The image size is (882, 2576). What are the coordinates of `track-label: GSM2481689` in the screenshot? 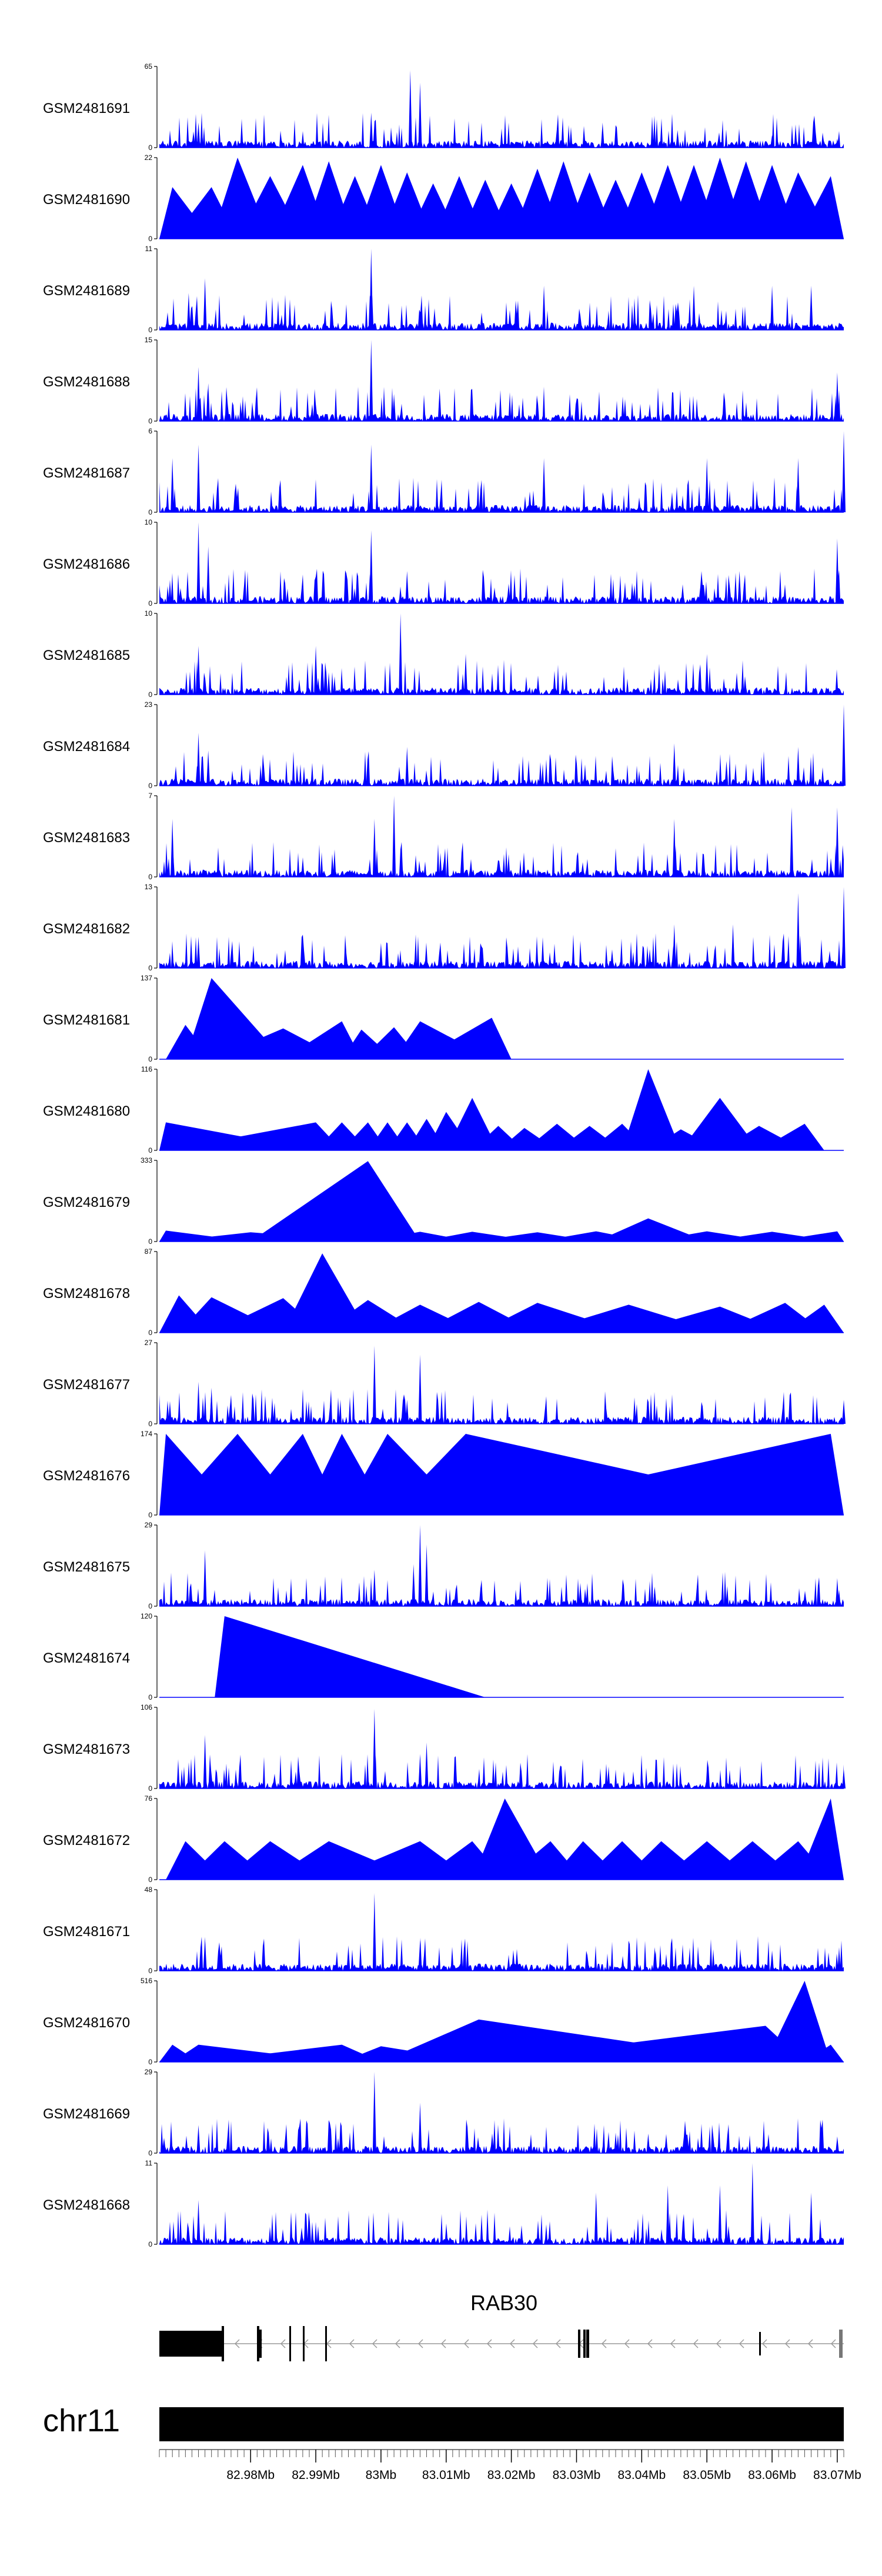 It's located at (86, 291).